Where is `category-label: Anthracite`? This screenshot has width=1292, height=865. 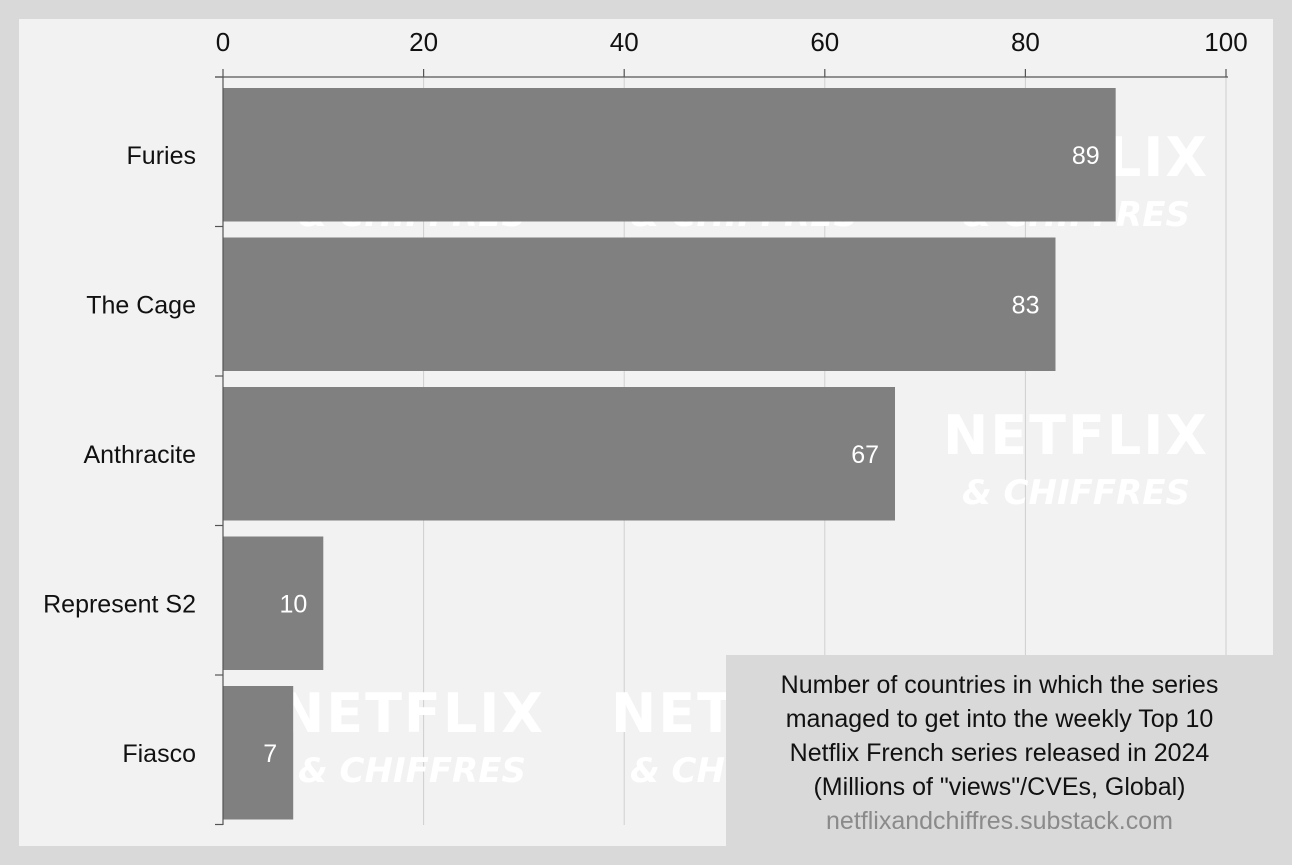
category-label: Anthracite is located at coordinates (139, 455).